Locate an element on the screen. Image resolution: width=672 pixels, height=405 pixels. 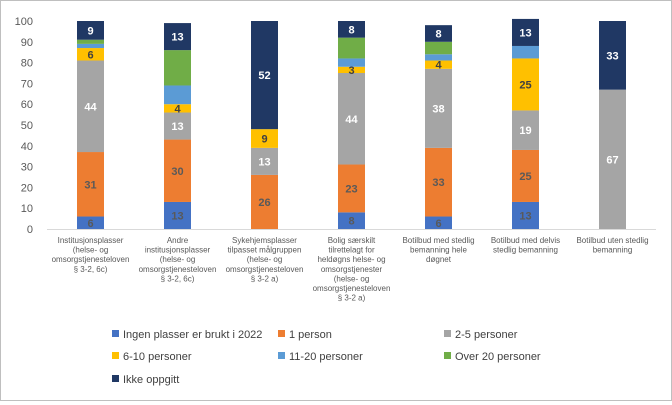
data-label: 38 is located at coordinates (438, 109).